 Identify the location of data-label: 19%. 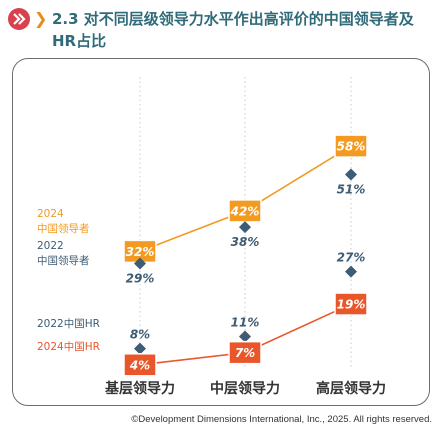
(351, 305).